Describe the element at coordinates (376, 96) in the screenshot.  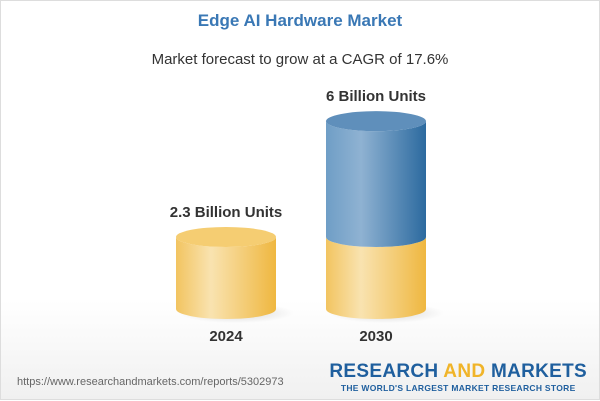
I see `data-label: 6 Billion Units` at that location.